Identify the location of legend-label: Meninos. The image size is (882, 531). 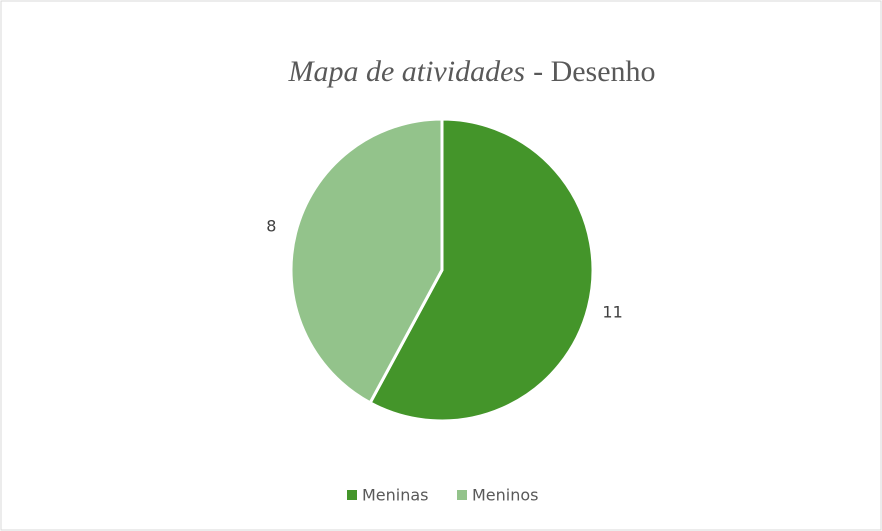
(505, 495).